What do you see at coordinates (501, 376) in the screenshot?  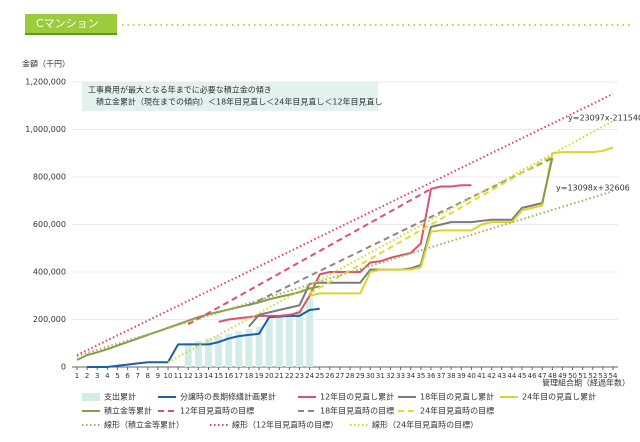 I see `x-tick-label: 43` at bounding box center [501, 376].